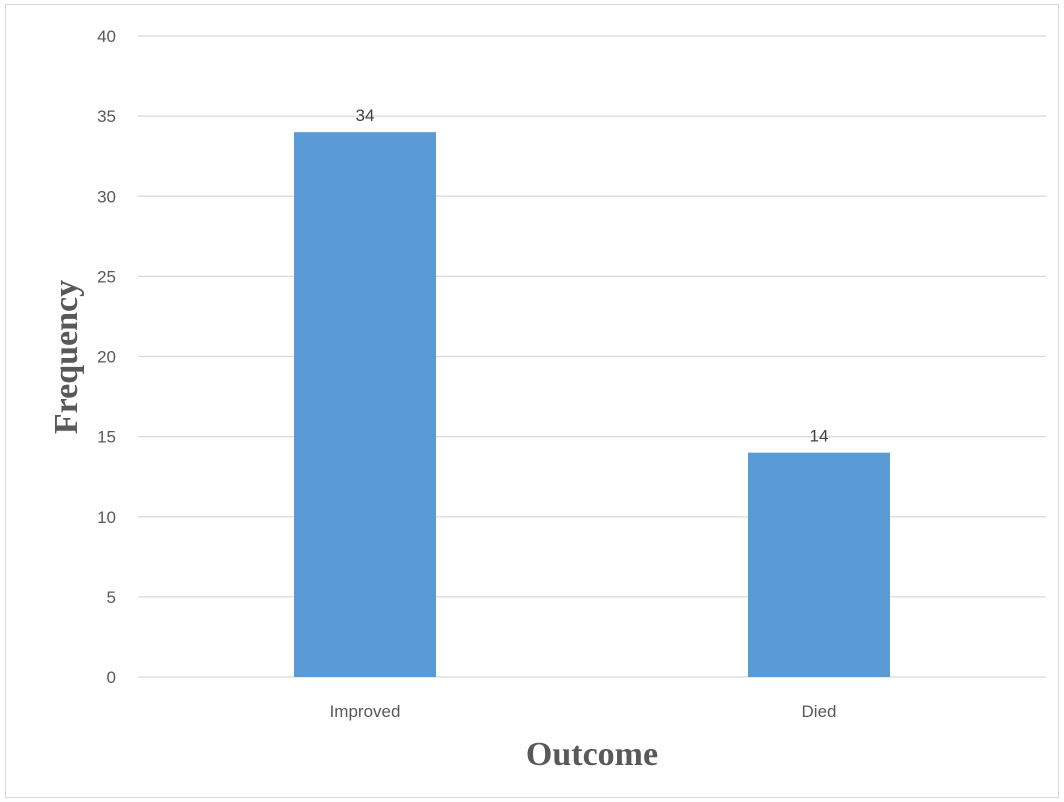 The height and width of the screenshot is (802, 1064). Describe the element at coordinates (365, 711) in the screenshot. I see `x-category-label-improved: Improved` at that location.